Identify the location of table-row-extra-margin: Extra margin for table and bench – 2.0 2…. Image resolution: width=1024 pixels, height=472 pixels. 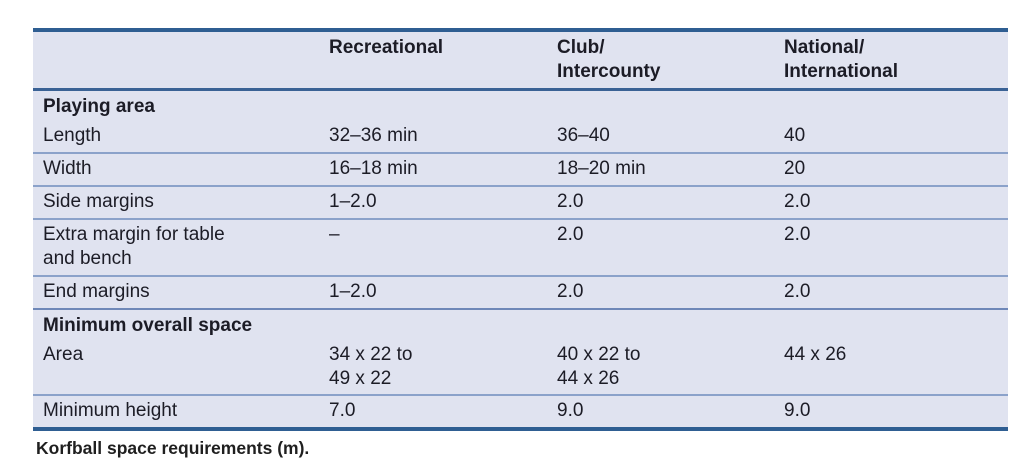
(520, 247).